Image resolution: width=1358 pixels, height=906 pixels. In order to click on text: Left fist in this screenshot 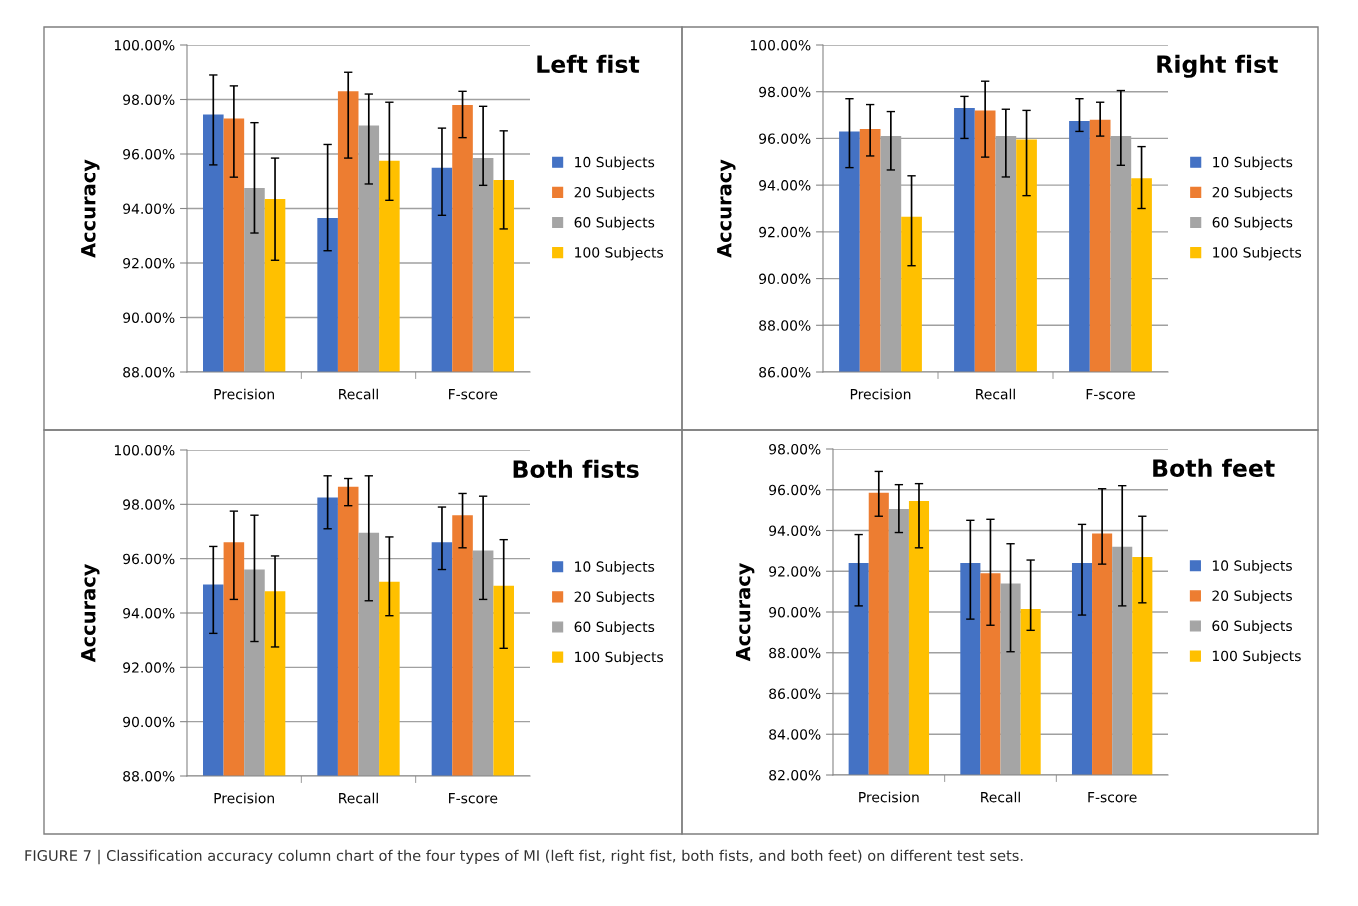, I will do `click(588, 64)`.